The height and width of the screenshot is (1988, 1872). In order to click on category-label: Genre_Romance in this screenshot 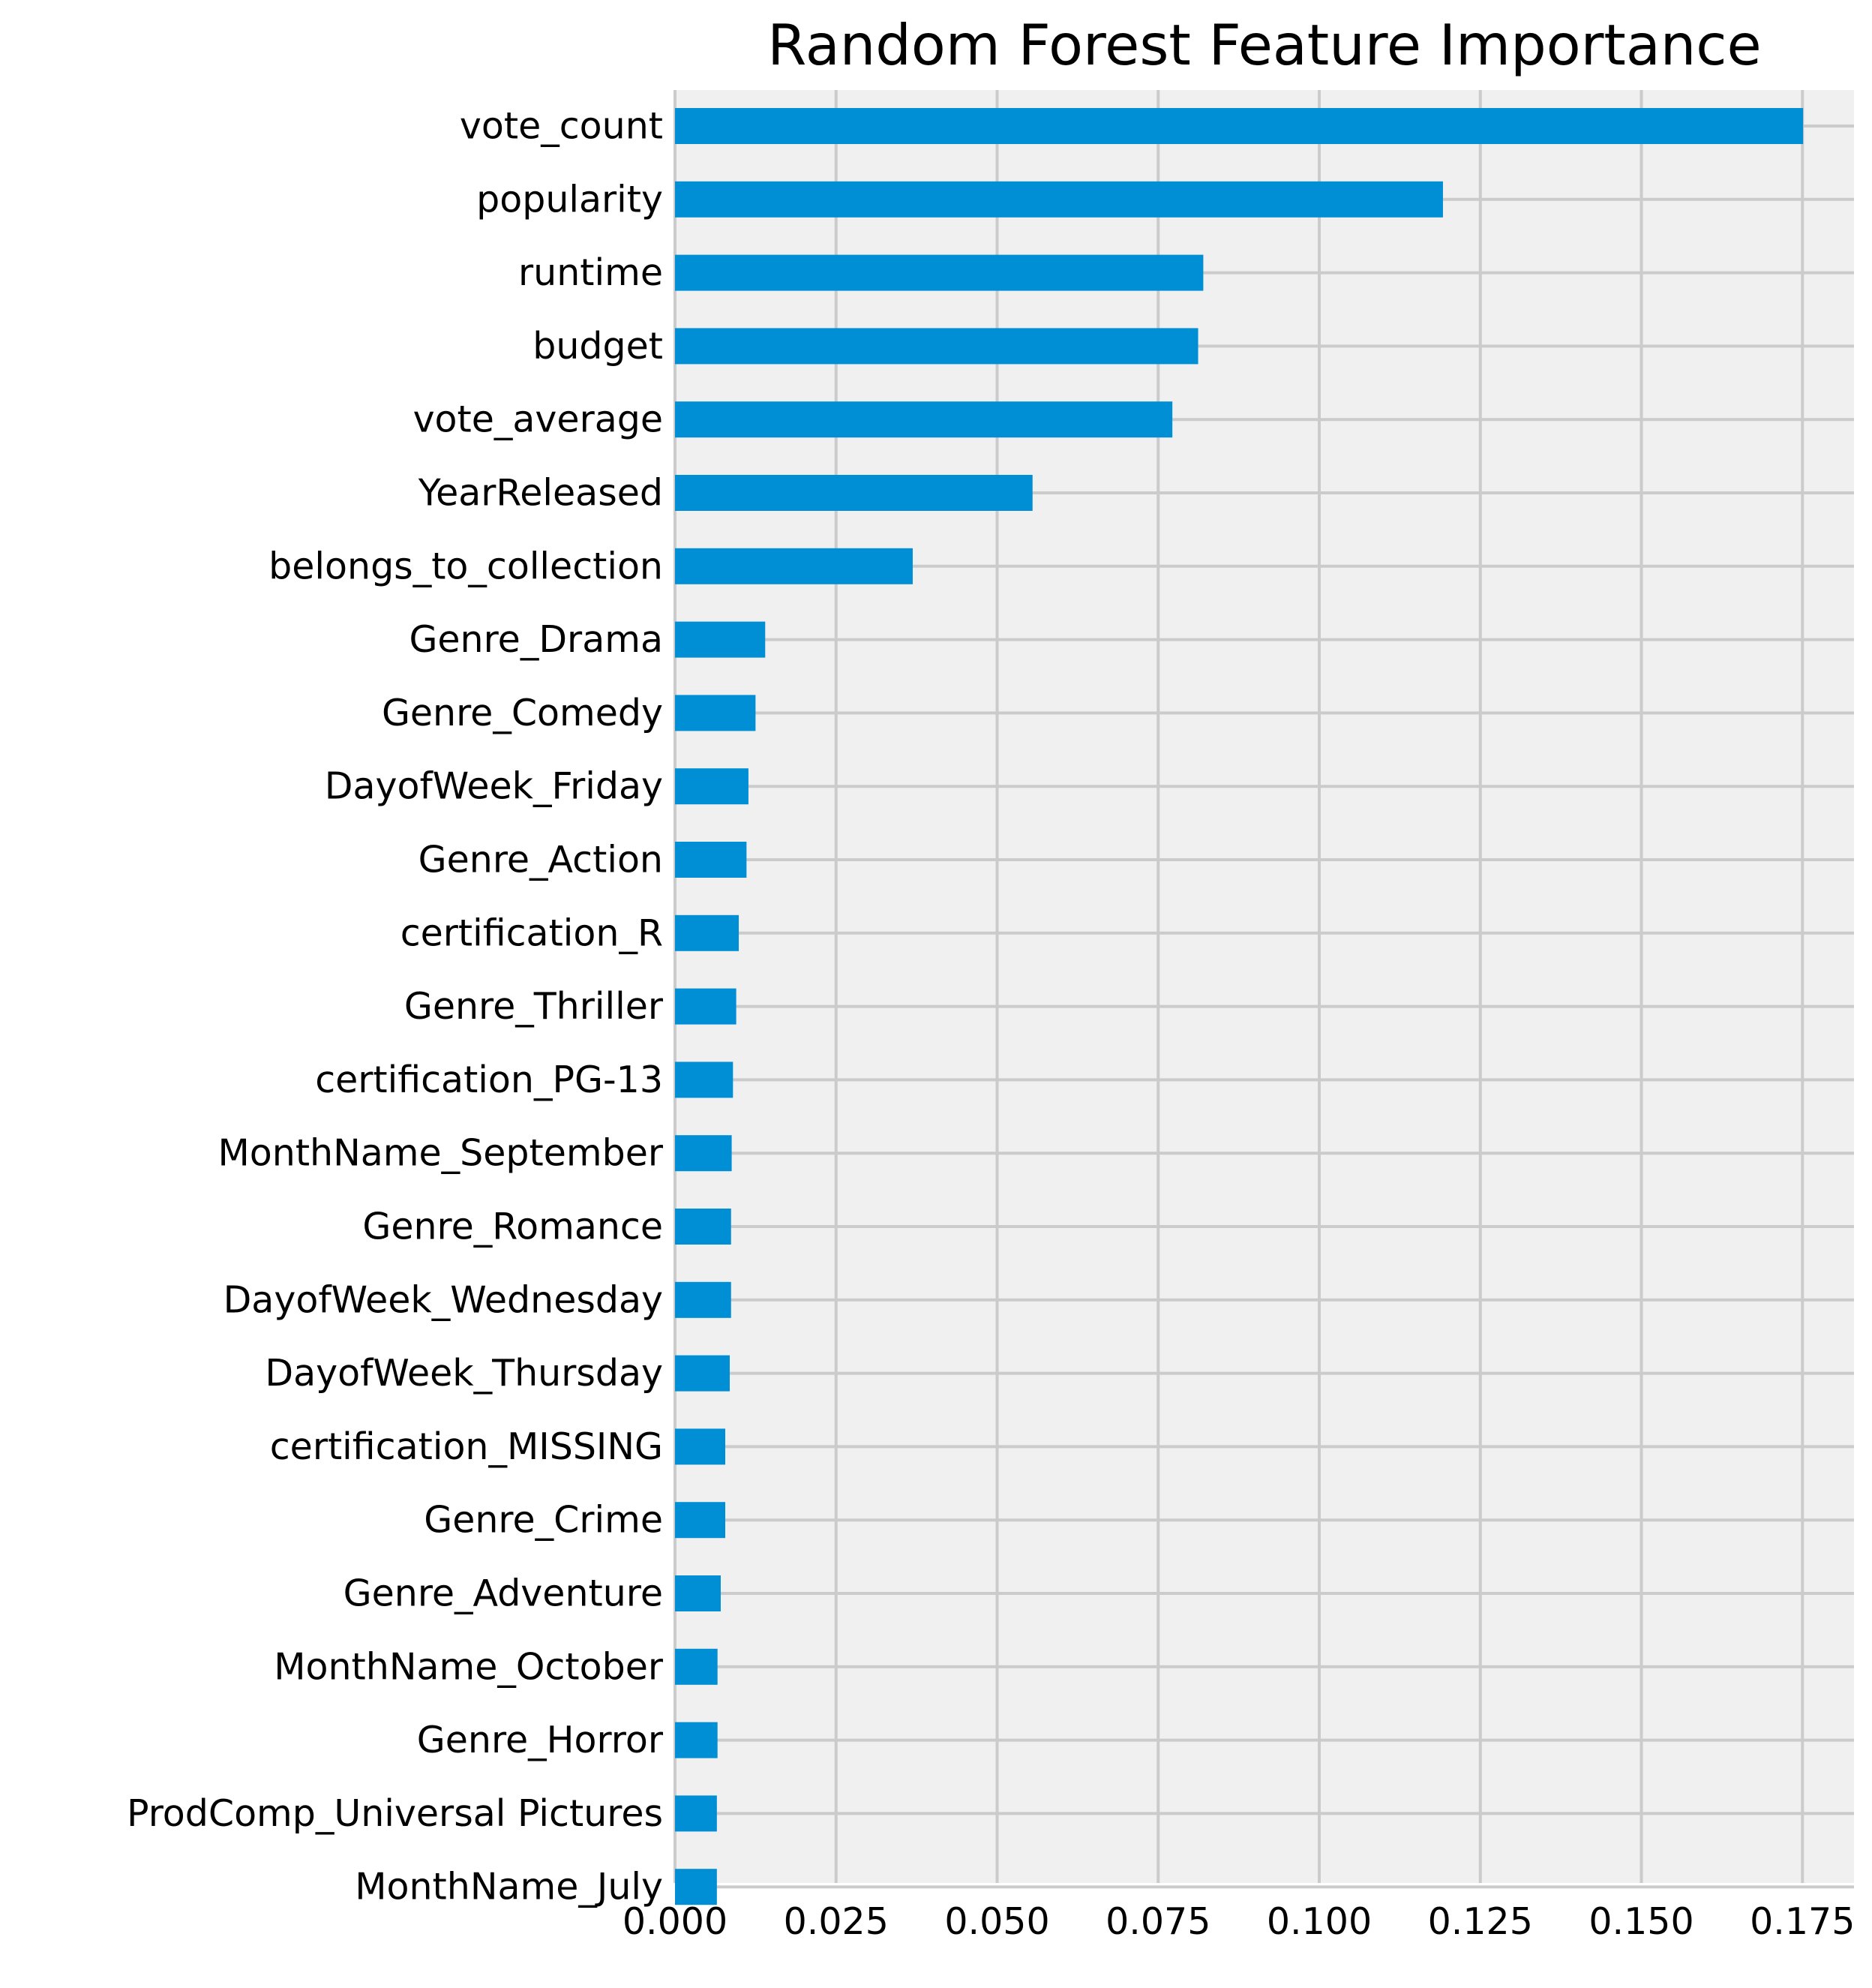, I will do `click(512, 1227)`.